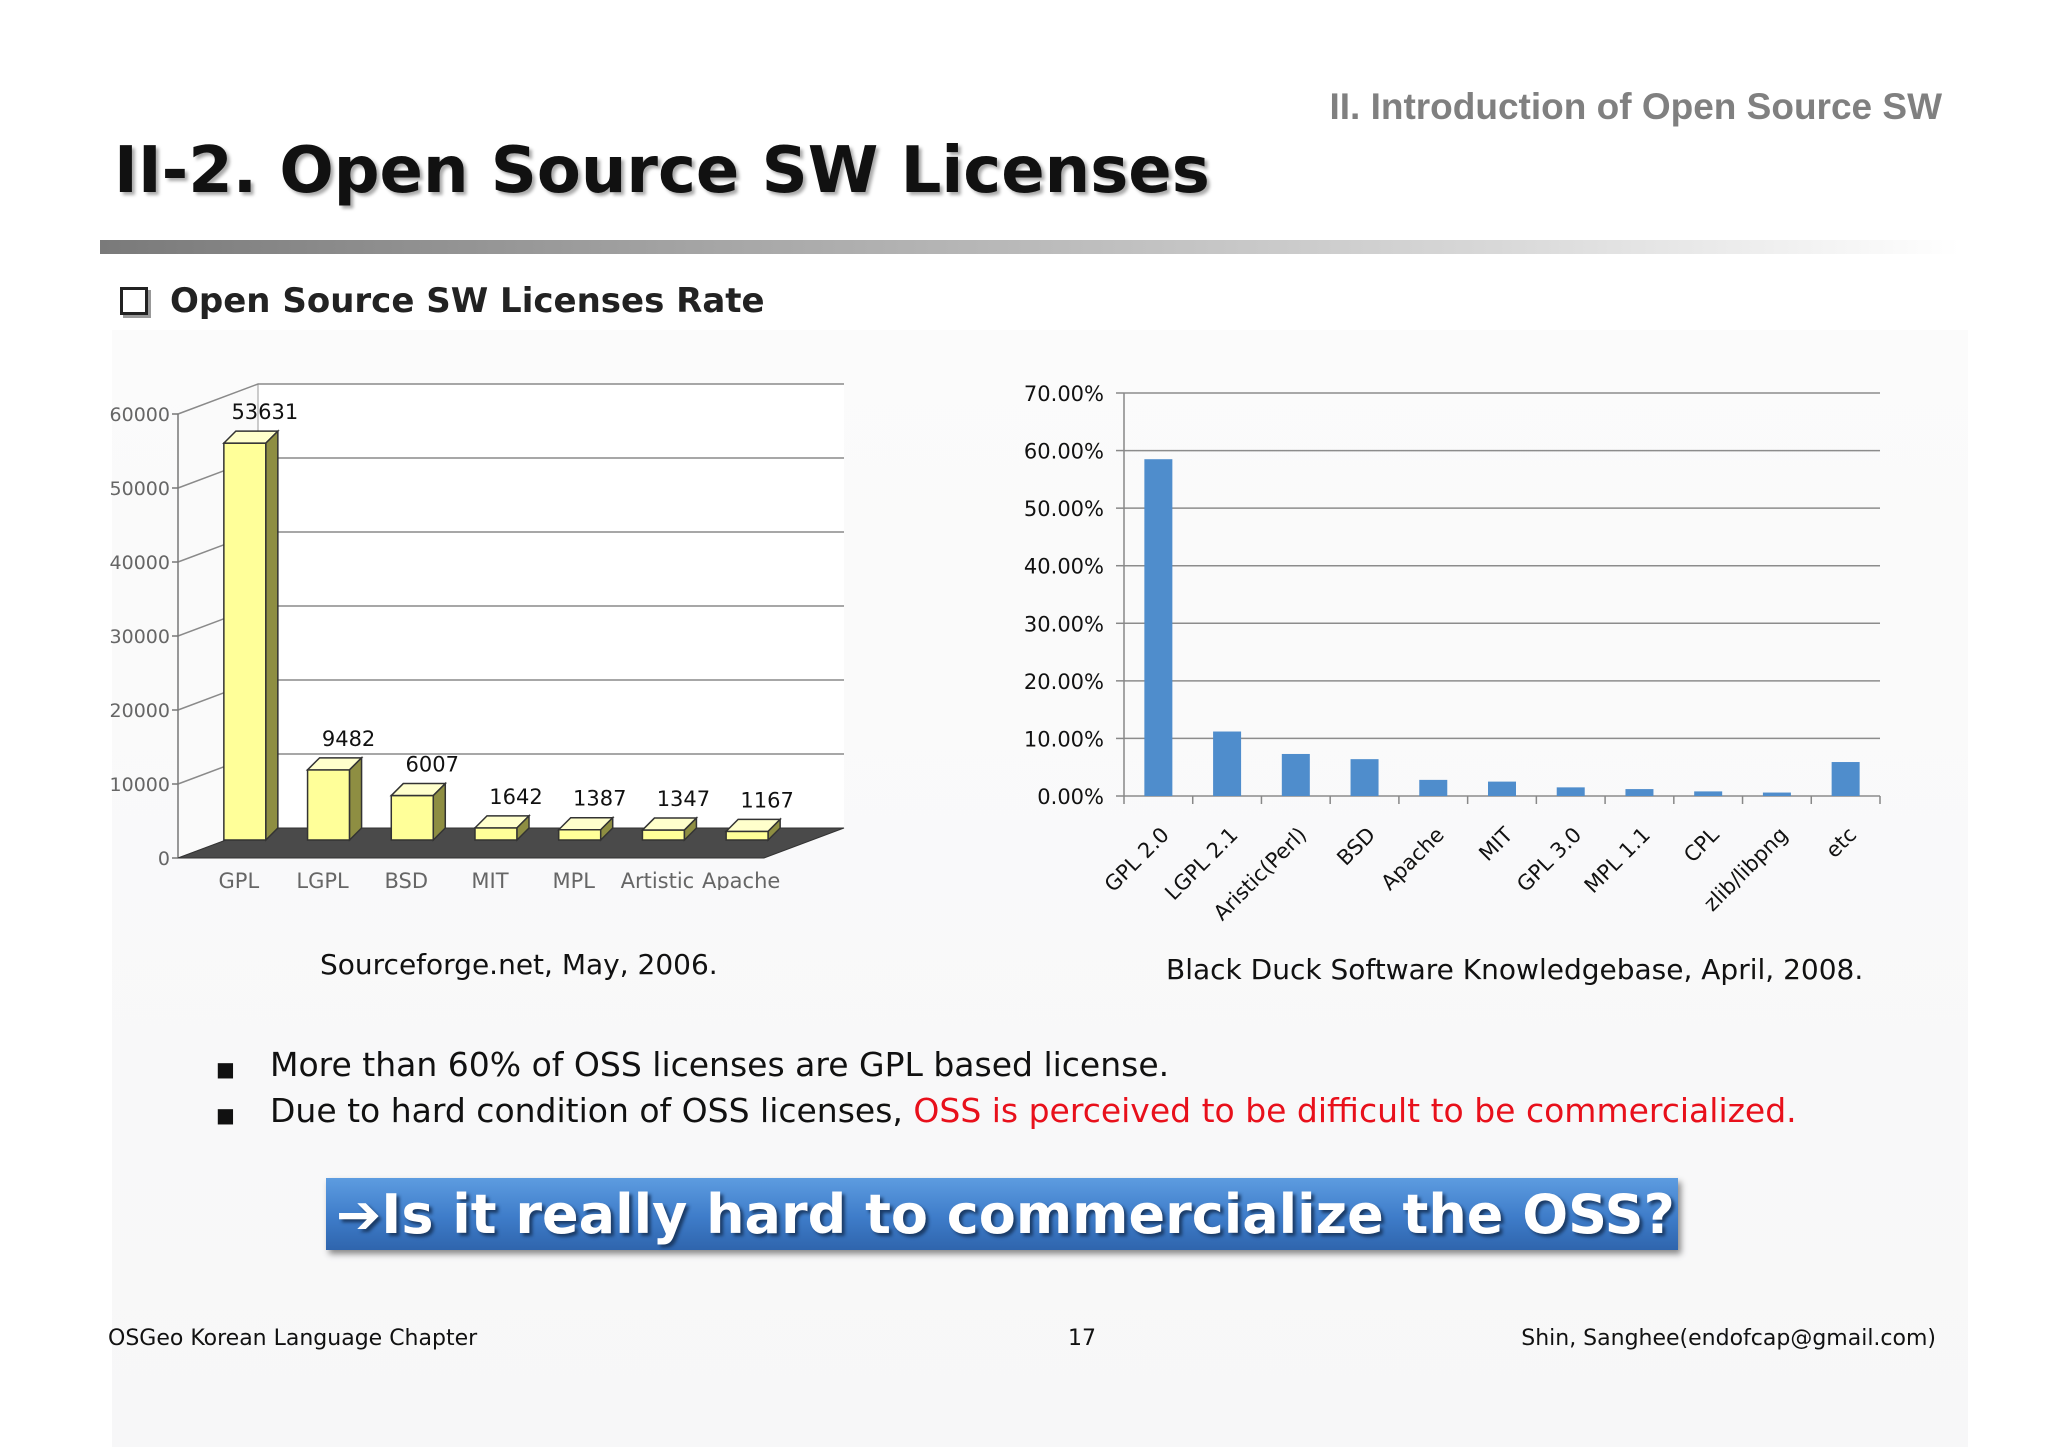 Image resolution: width=2048 pixels, height=1447 pixels. Describe the element at coordinates (1064, 624) in the screenshot. I see `y-tick-label: 30.00%` at that location.